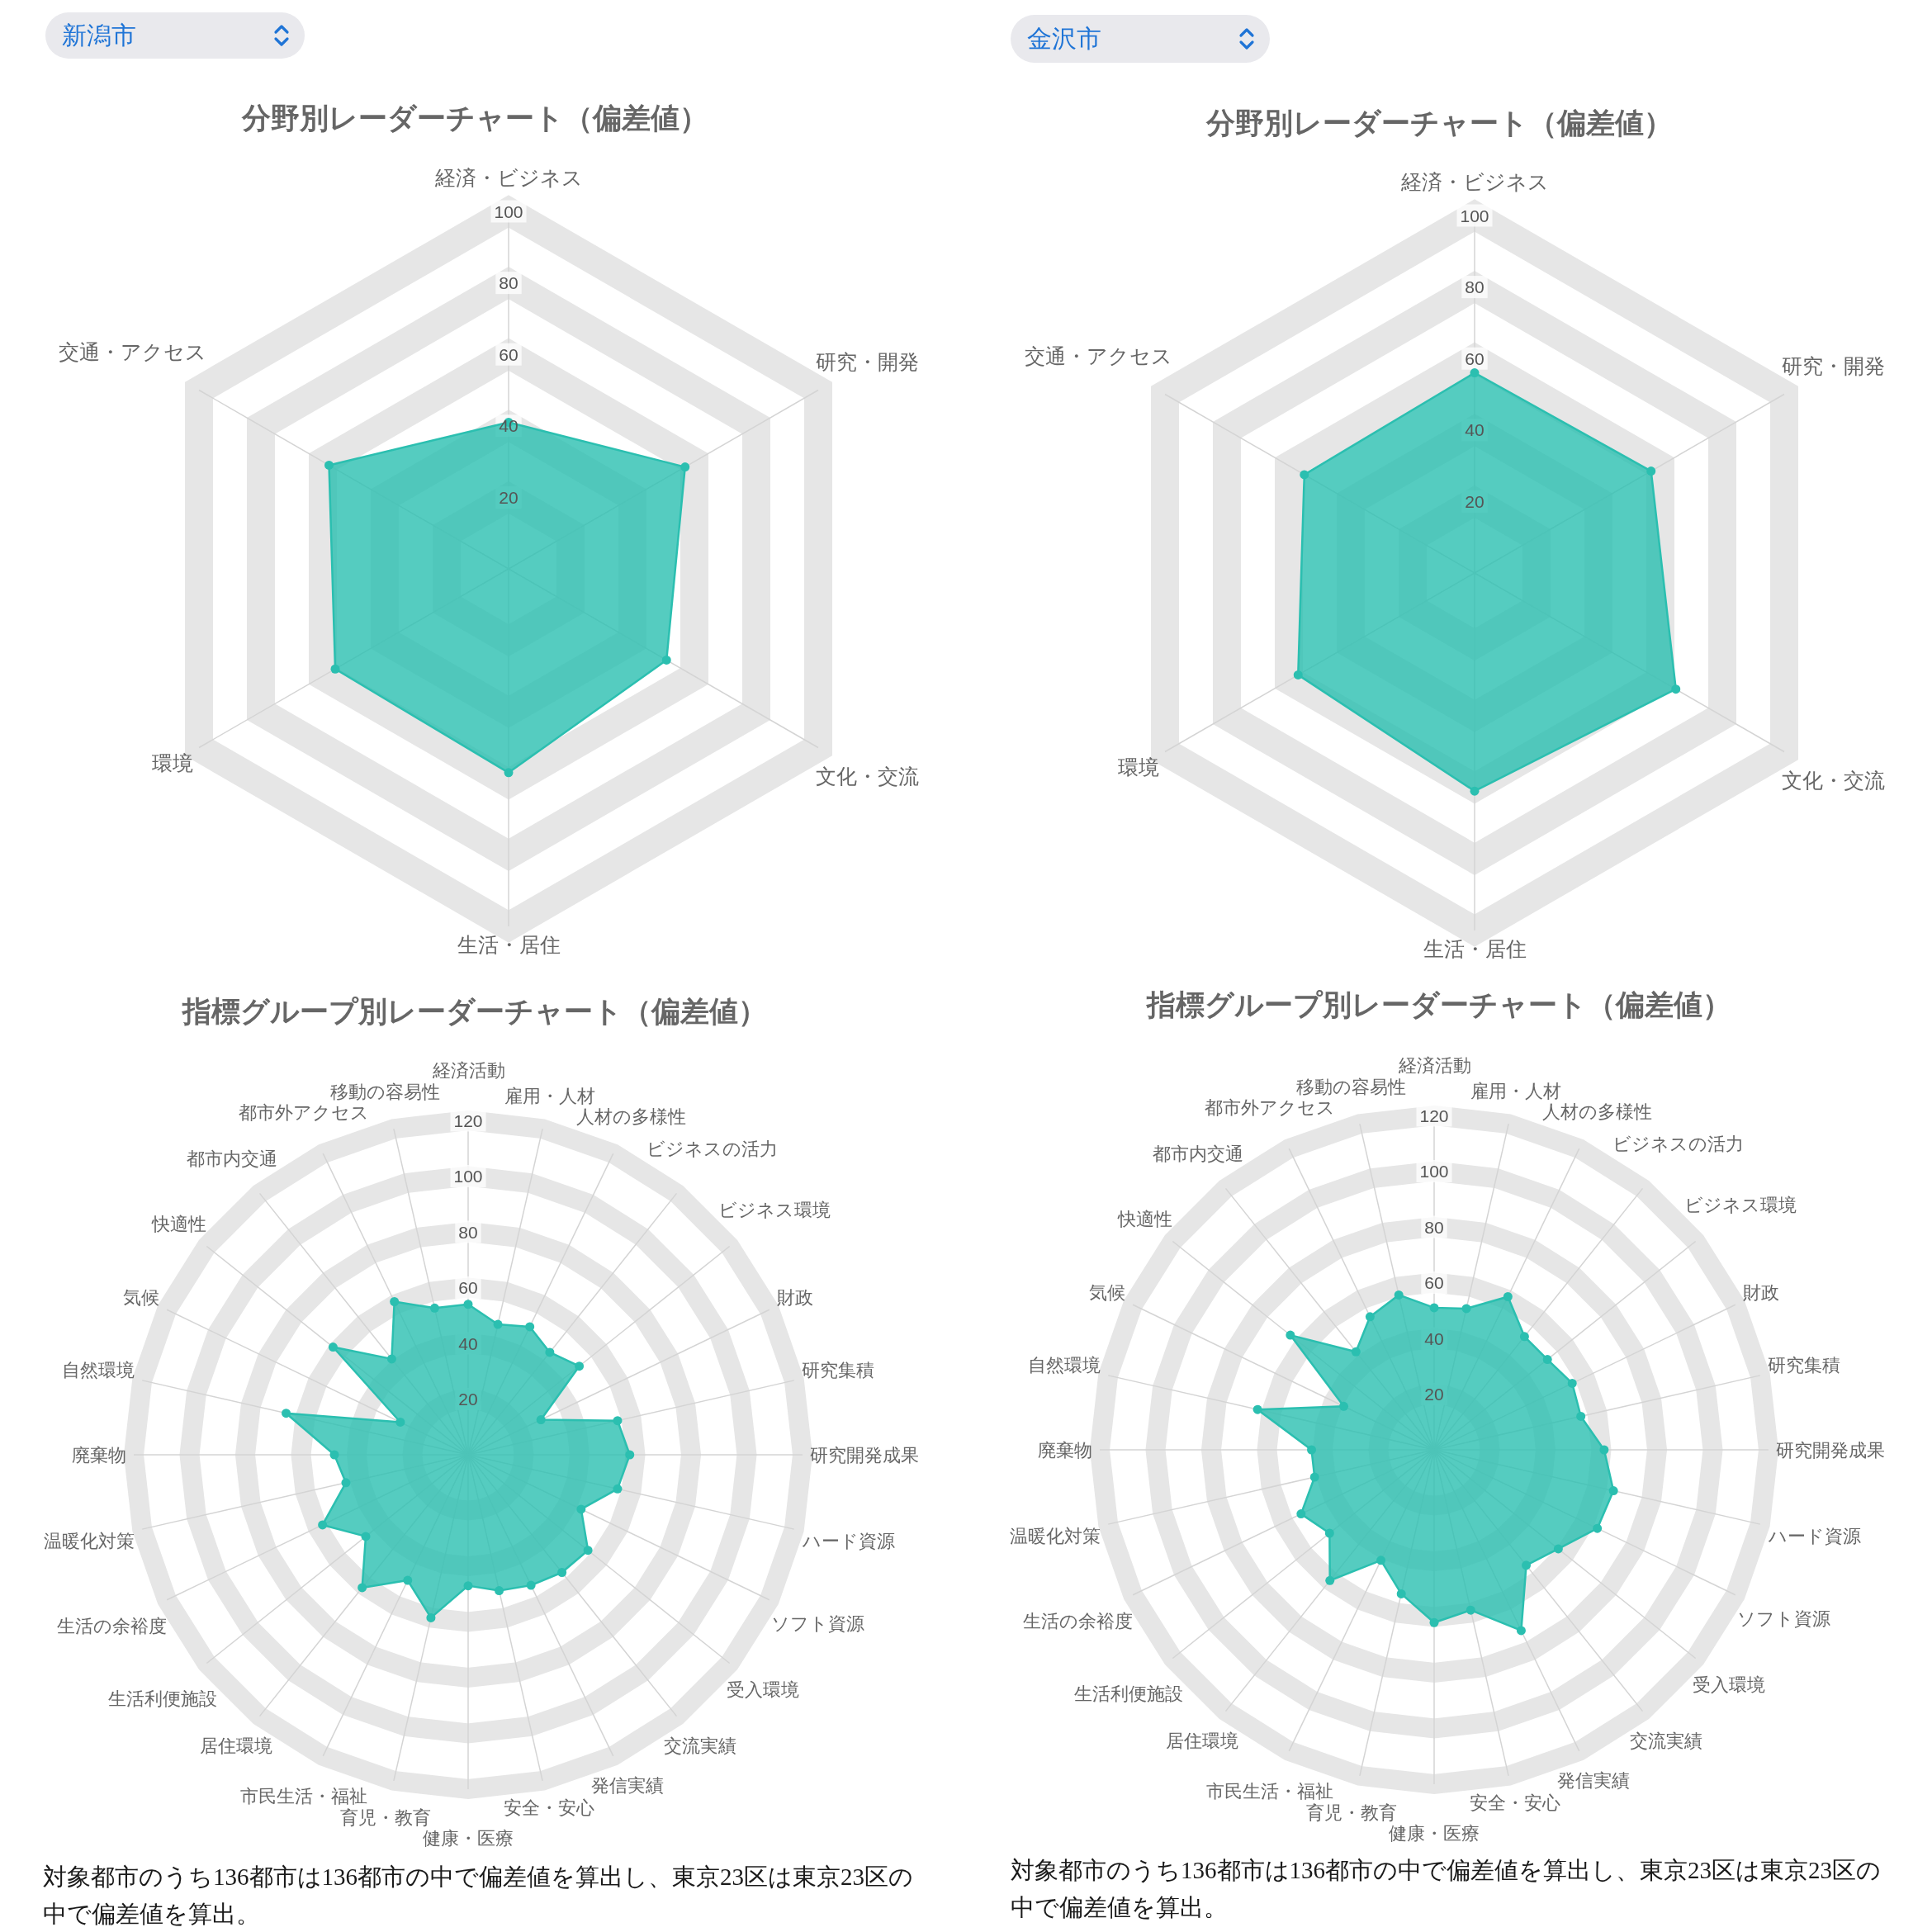  Describe the element at coordinates (1140, 39) in the screenshot. I see `dropdown: 金沢市` at that location.